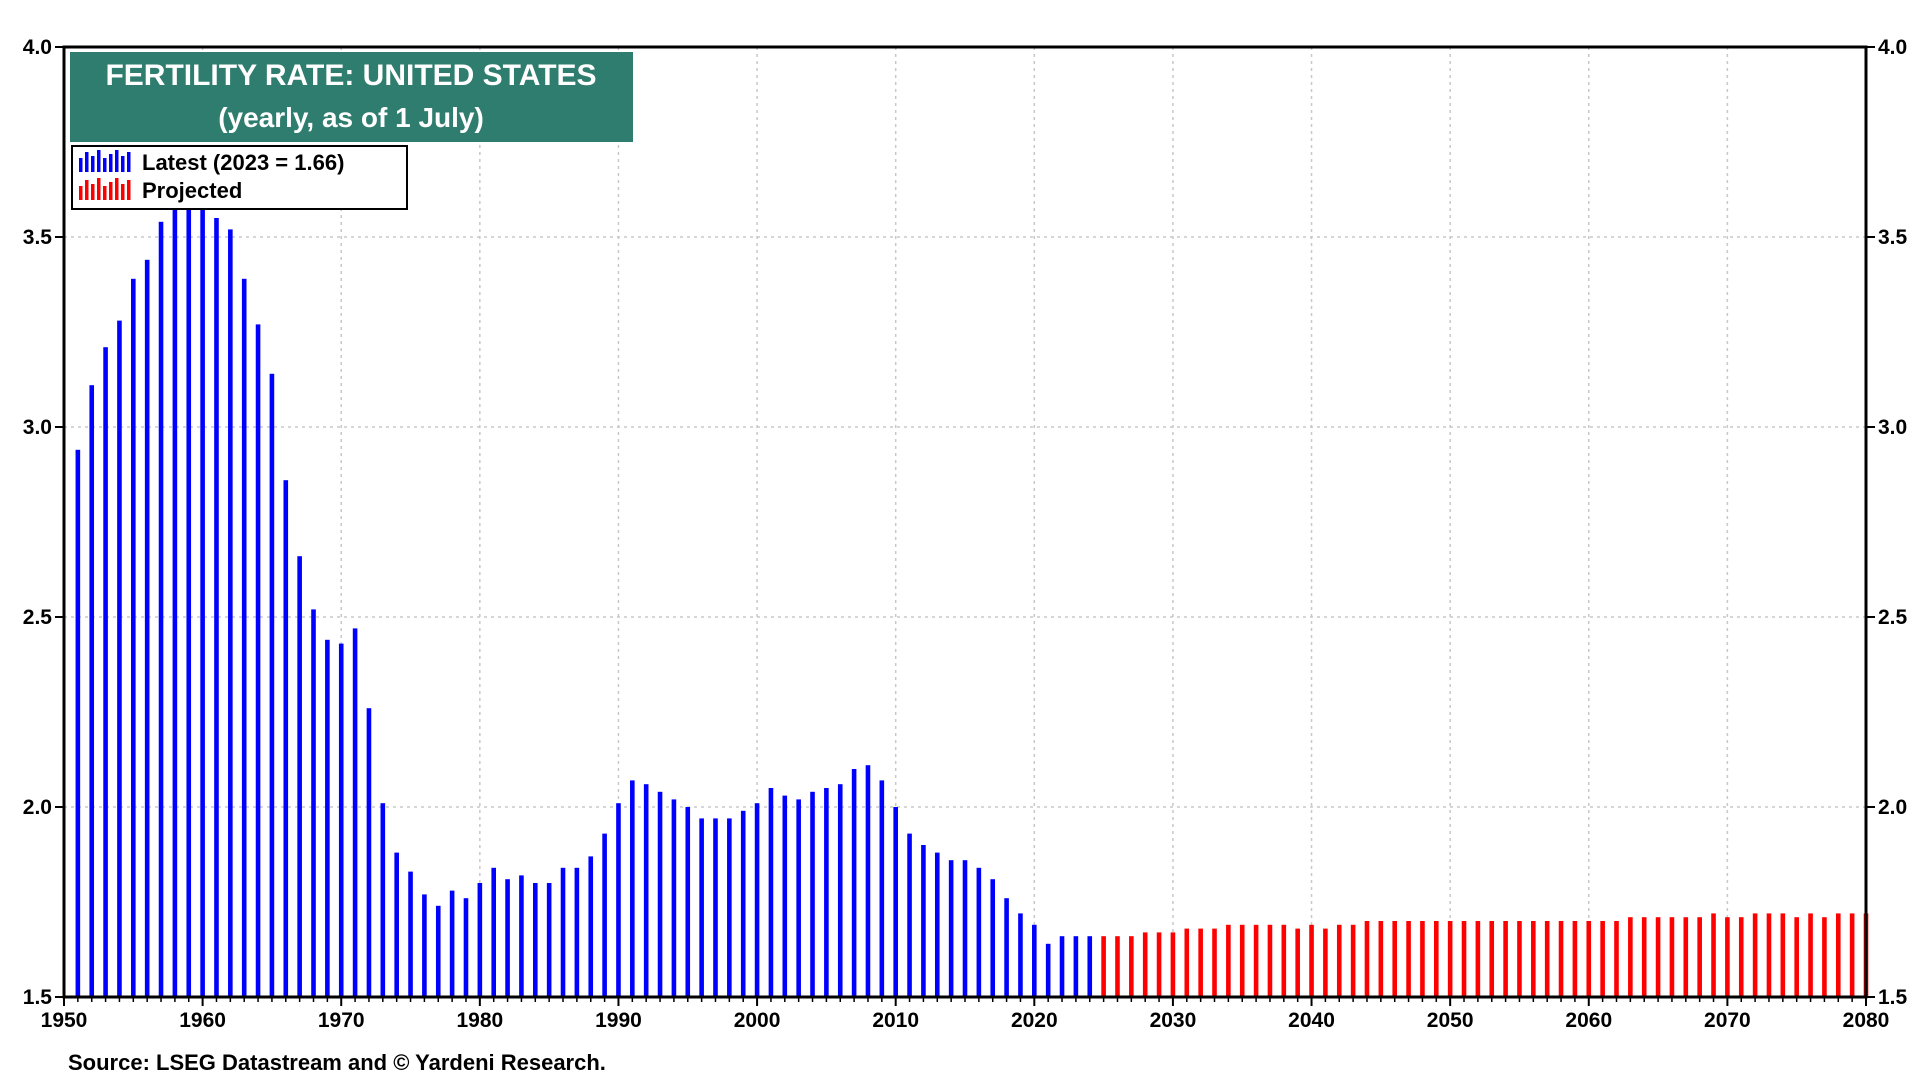 The width and height of the screenshot is (1920, 1080). What do you see at coordinates (729, 907) in the screenshot?
I see `bar-latest-1998` at bounding box center [729, 907].